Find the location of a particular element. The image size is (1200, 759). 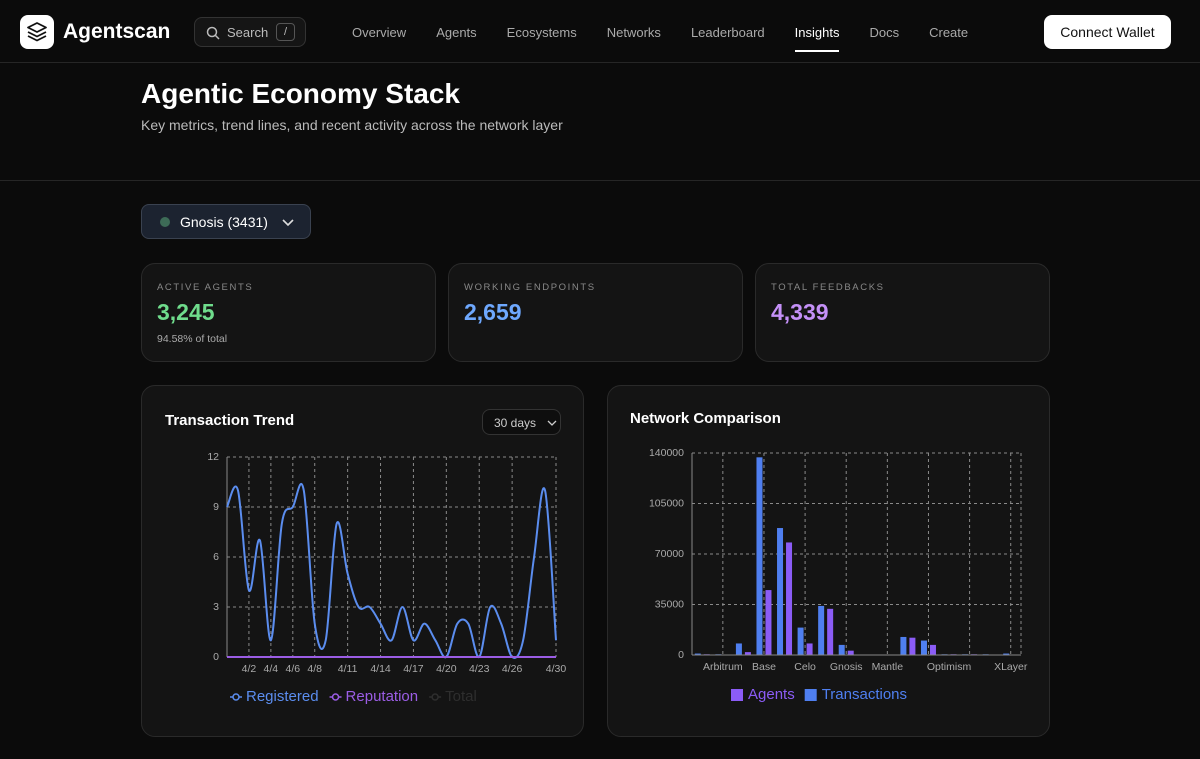

divider is located at coordinates (600, 180).